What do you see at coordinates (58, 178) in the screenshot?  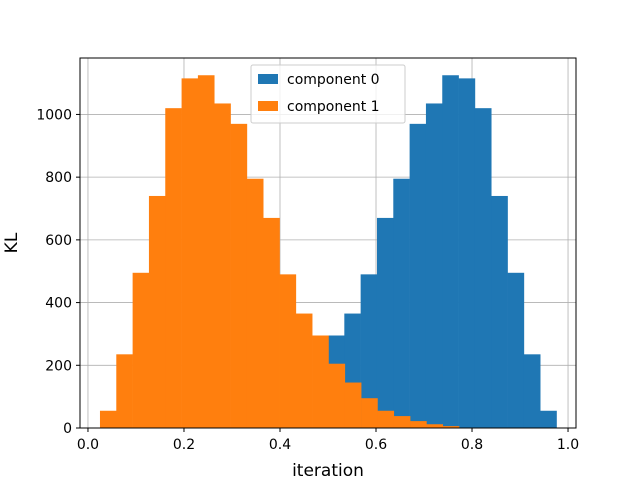 I see `y-tick-label: 800` at bounding box center [58, 178].